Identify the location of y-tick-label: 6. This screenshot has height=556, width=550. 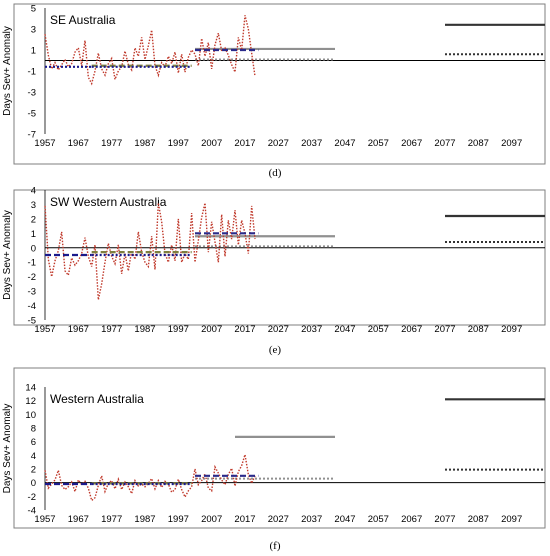
(33, 442).